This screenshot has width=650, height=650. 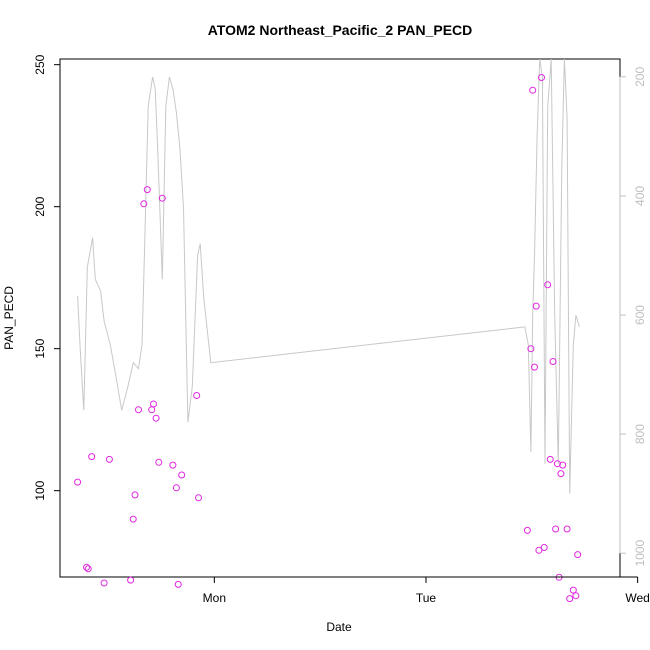 I want to click on y2-tick-label: 600, so click(x=640, y=315).